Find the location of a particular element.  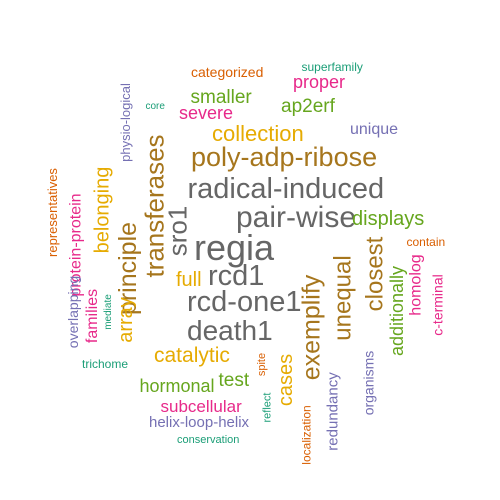

word-representatives: representatives is located at coordinates (52, 212).